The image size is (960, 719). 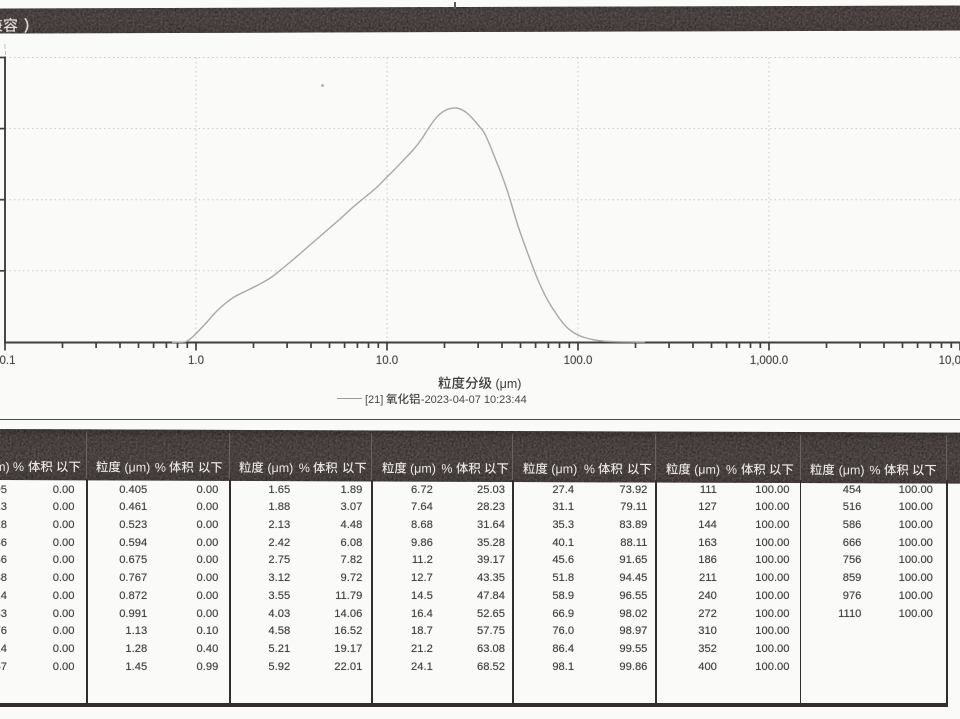 I want to click on svg-text: 0.1, so click(x=8, y=361).